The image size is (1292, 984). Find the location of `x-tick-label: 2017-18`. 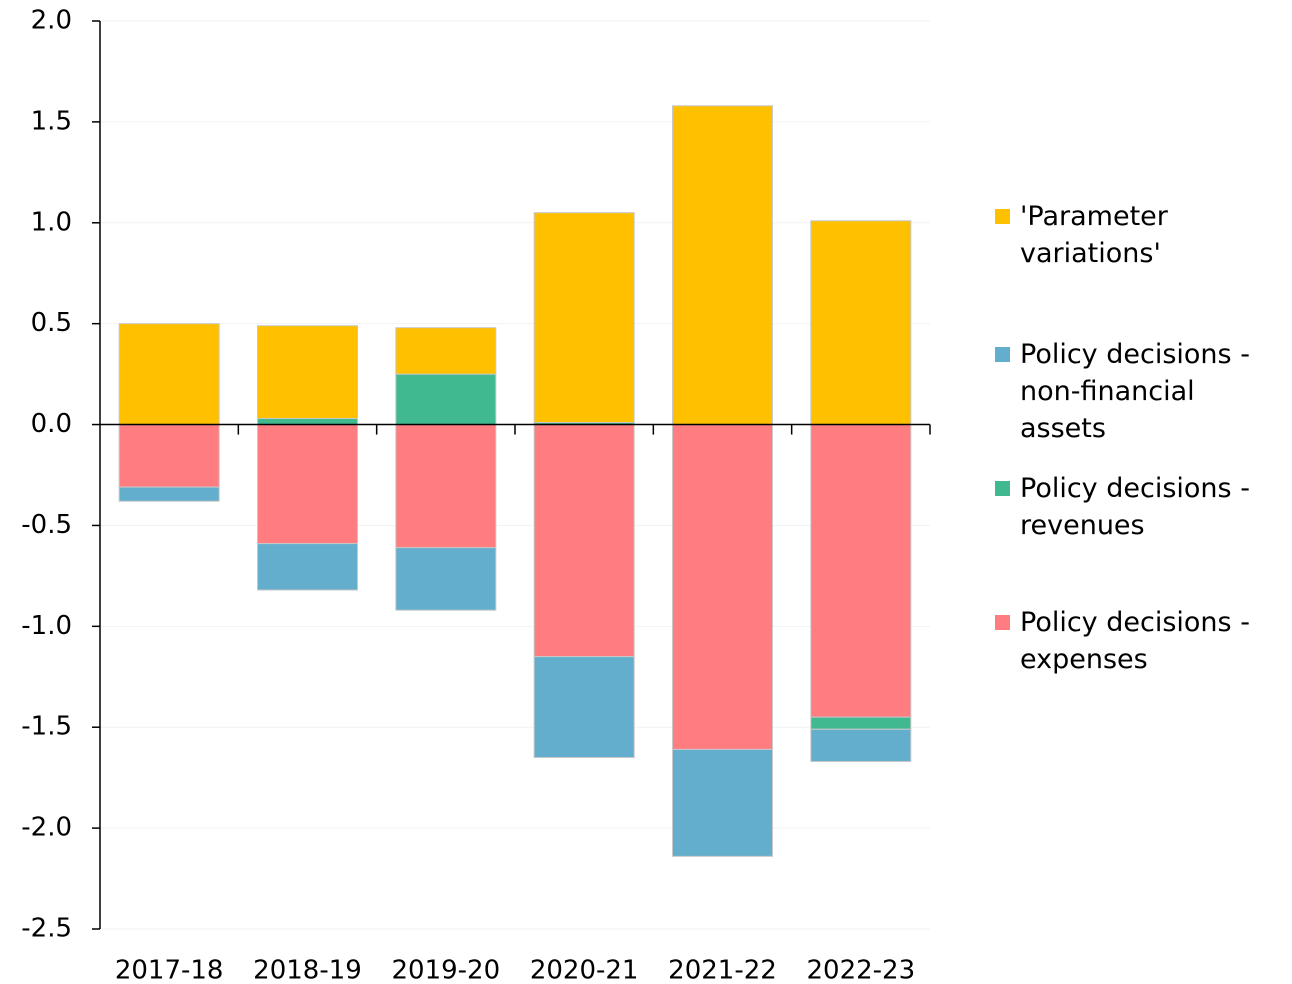

x-tick-label: 2017-18 is located at coordinates (169, 970).